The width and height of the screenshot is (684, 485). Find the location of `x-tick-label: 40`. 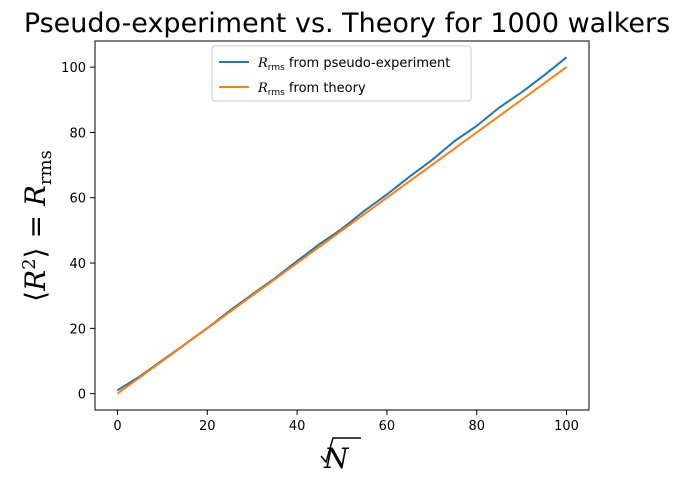

x-tick-label: 40 is located at coordinates (297, 426).